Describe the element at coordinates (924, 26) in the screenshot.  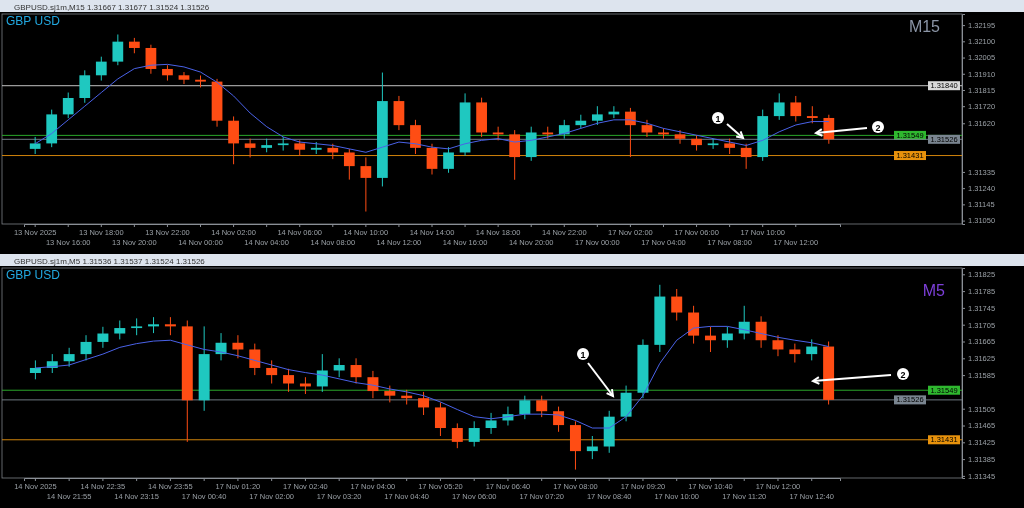
I see `text: M15` at that location.